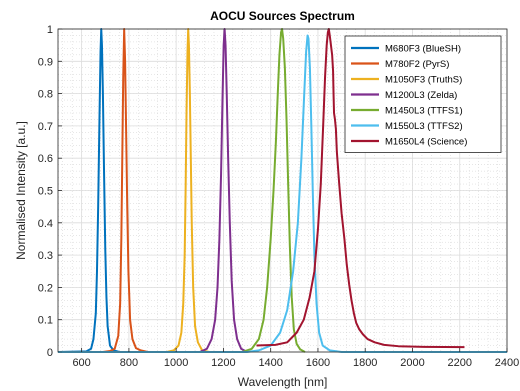  What do you see at coordinates (507, 363) in the screenshot?
I see `x-tick-label: 2400` at bounding box center [507, 363].